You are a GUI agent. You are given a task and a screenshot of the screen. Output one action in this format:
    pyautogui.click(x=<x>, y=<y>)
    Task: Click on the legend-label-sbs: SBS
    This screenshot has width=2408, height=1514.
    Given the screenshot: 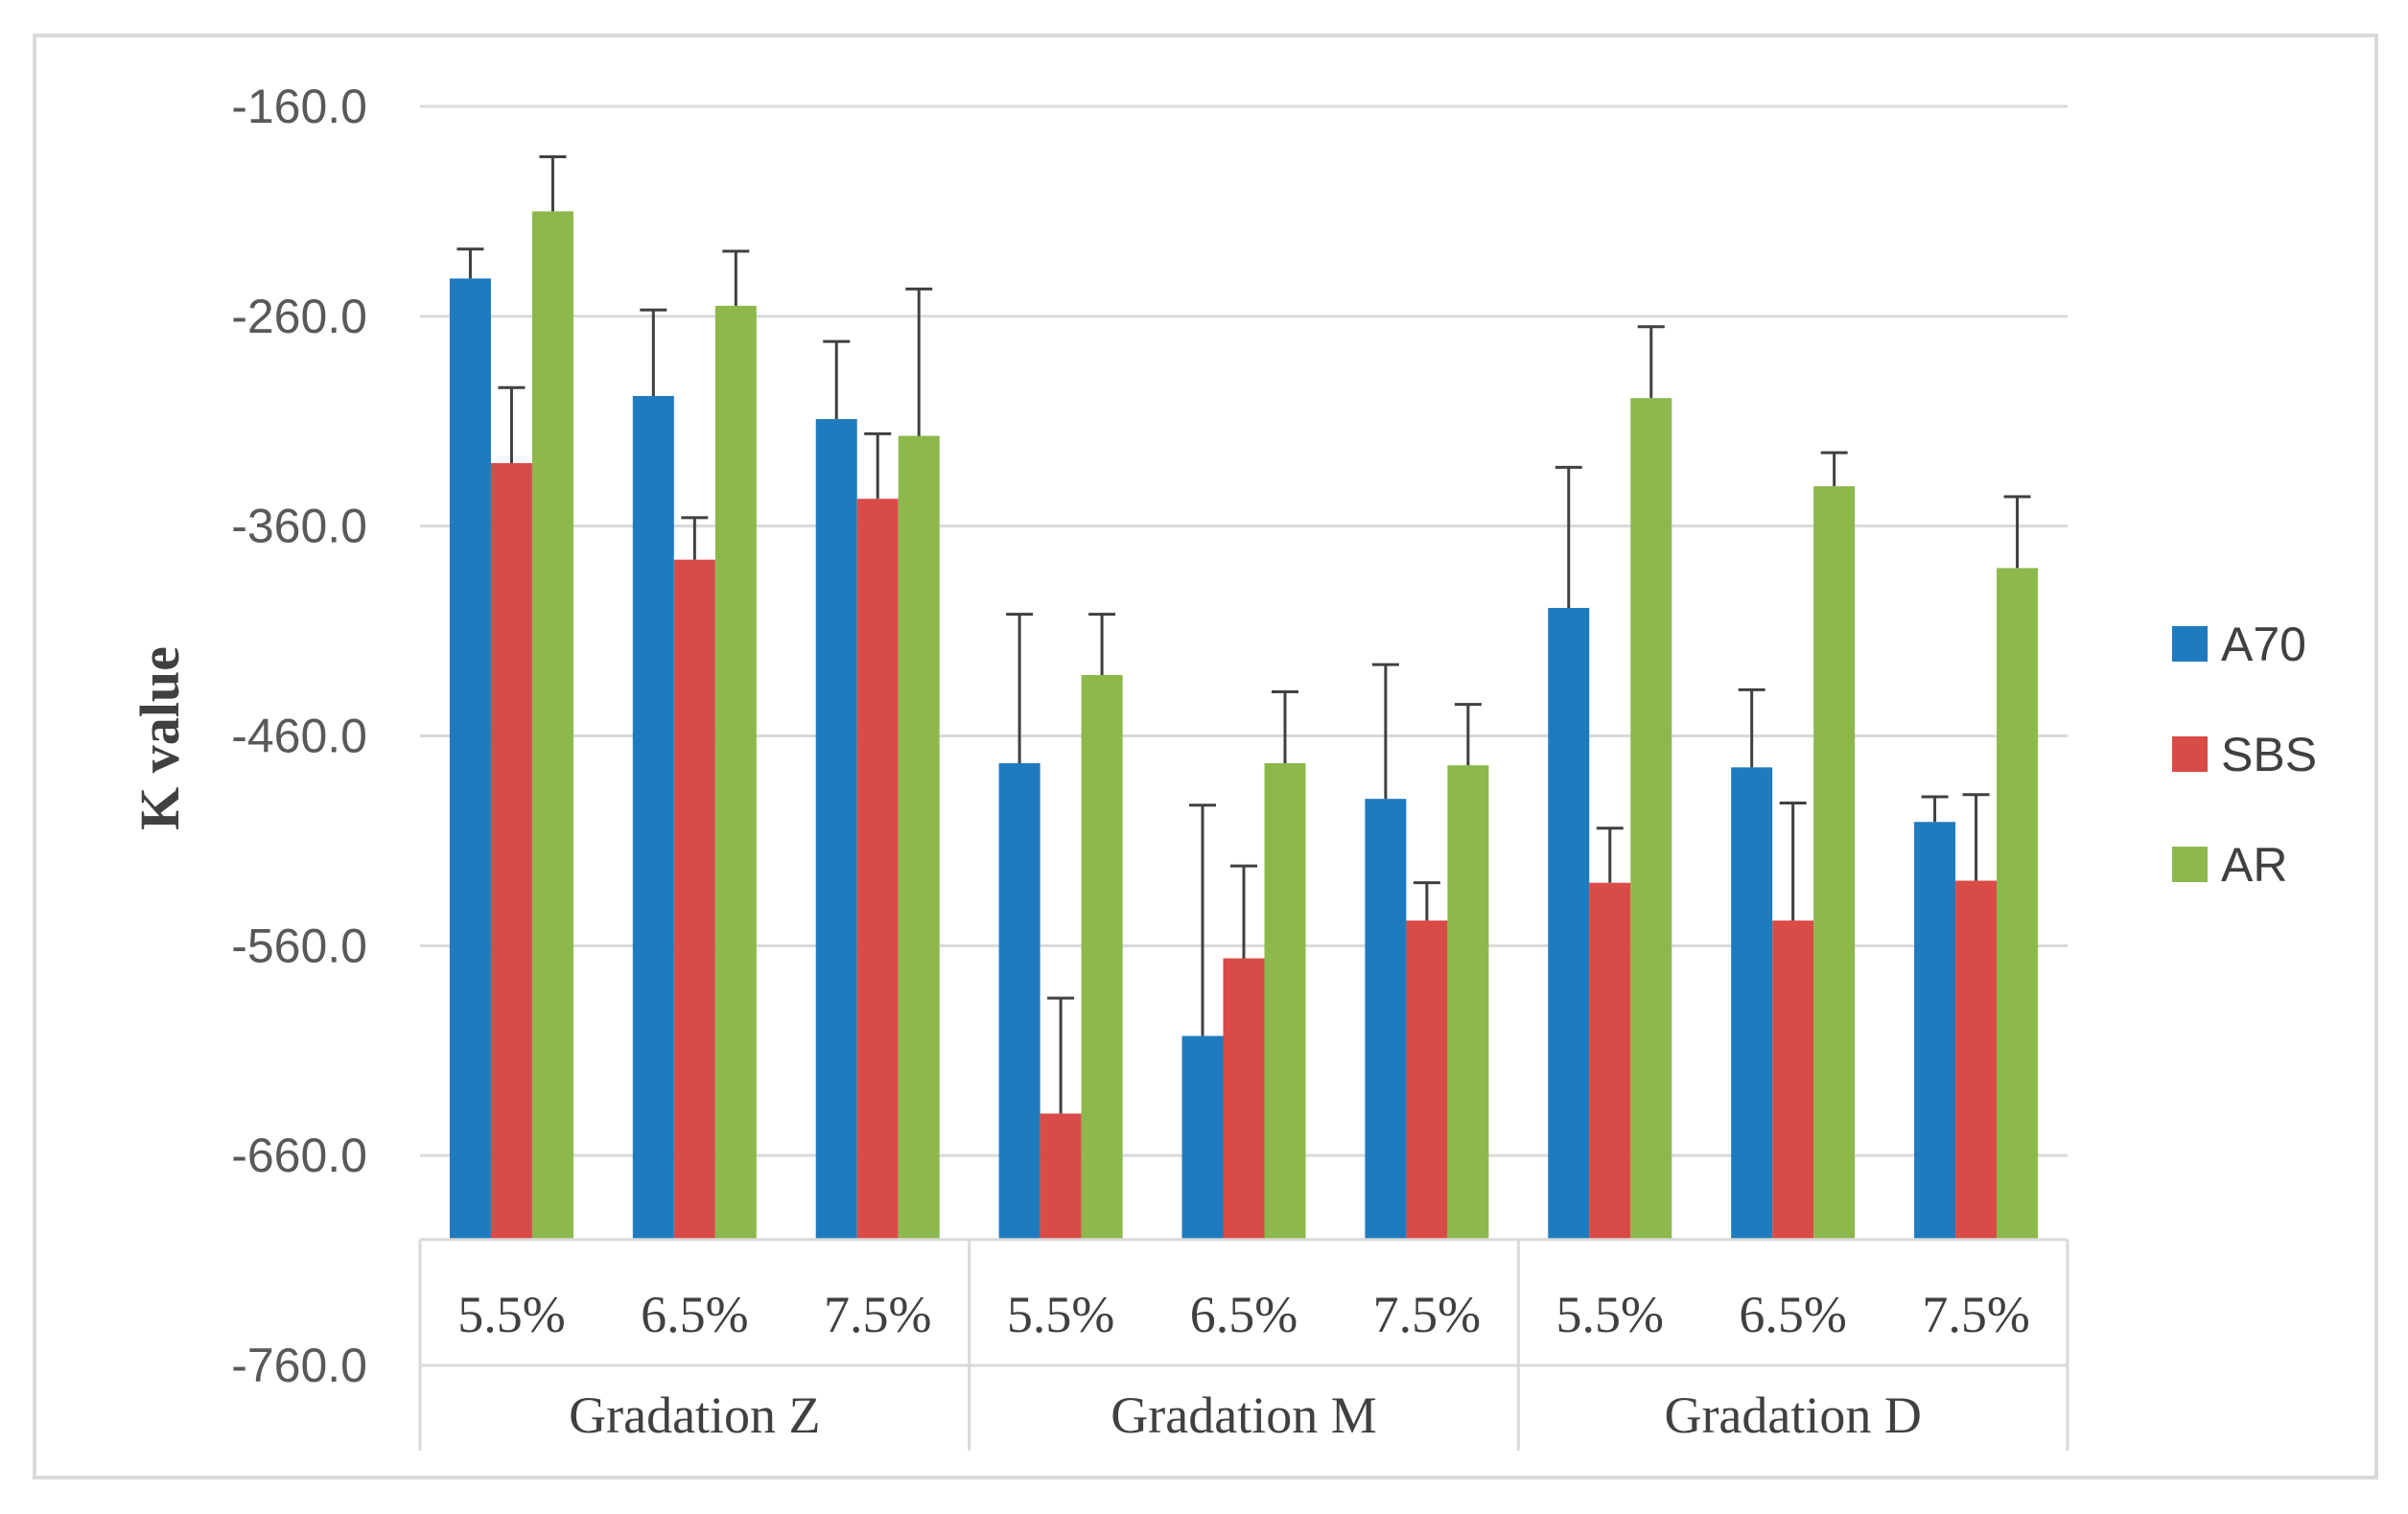 What is the action you would take?
    pyautogui.click(x=2269, y=754)
    